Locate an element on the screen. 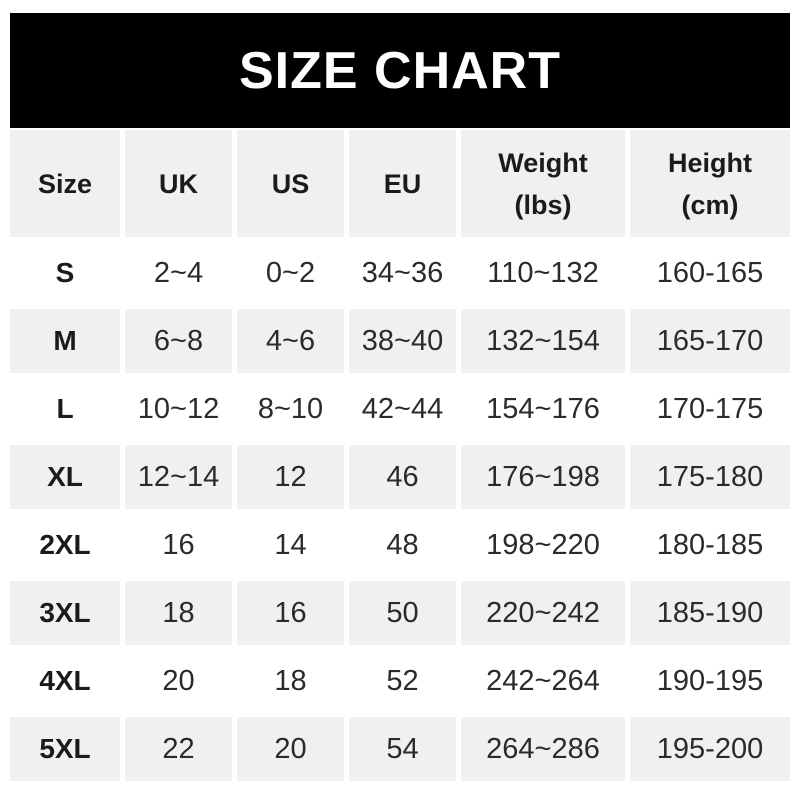 The image size is (800, 800). cell-4xl-uk: 20 is located at coordinates (178, 681).